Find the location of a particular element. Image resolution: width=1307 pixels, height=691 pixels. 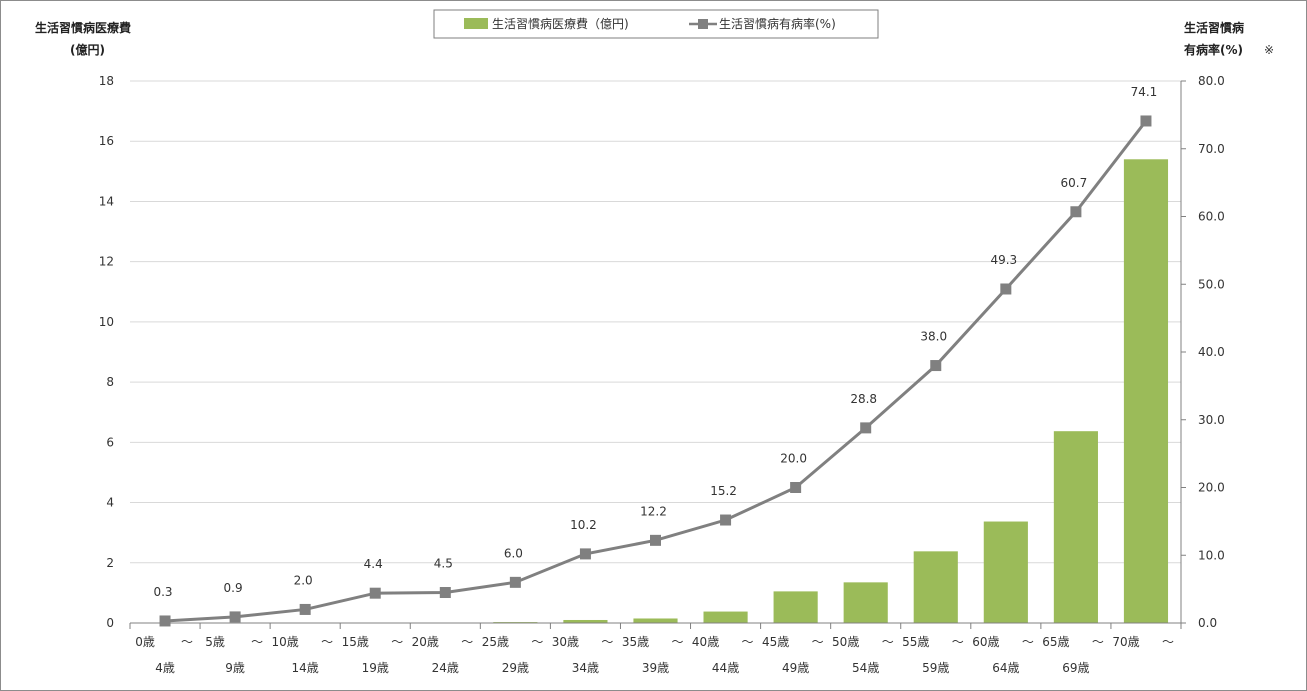

category-label-13-from: 65歳 is located at coordinates (1055, 642).